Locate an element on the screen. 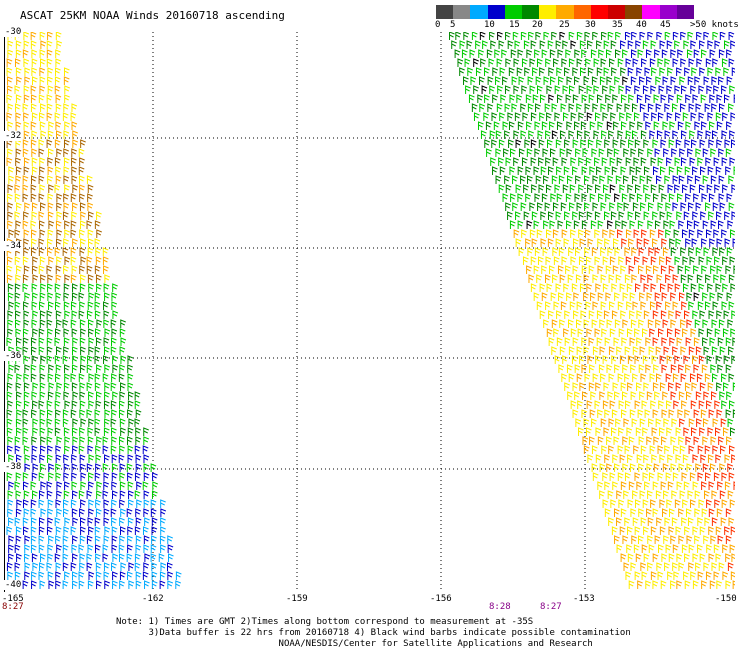 The height and width of the screenshot is (650, 740). lon-label-159: -159 is located at coordinates (297, 599).